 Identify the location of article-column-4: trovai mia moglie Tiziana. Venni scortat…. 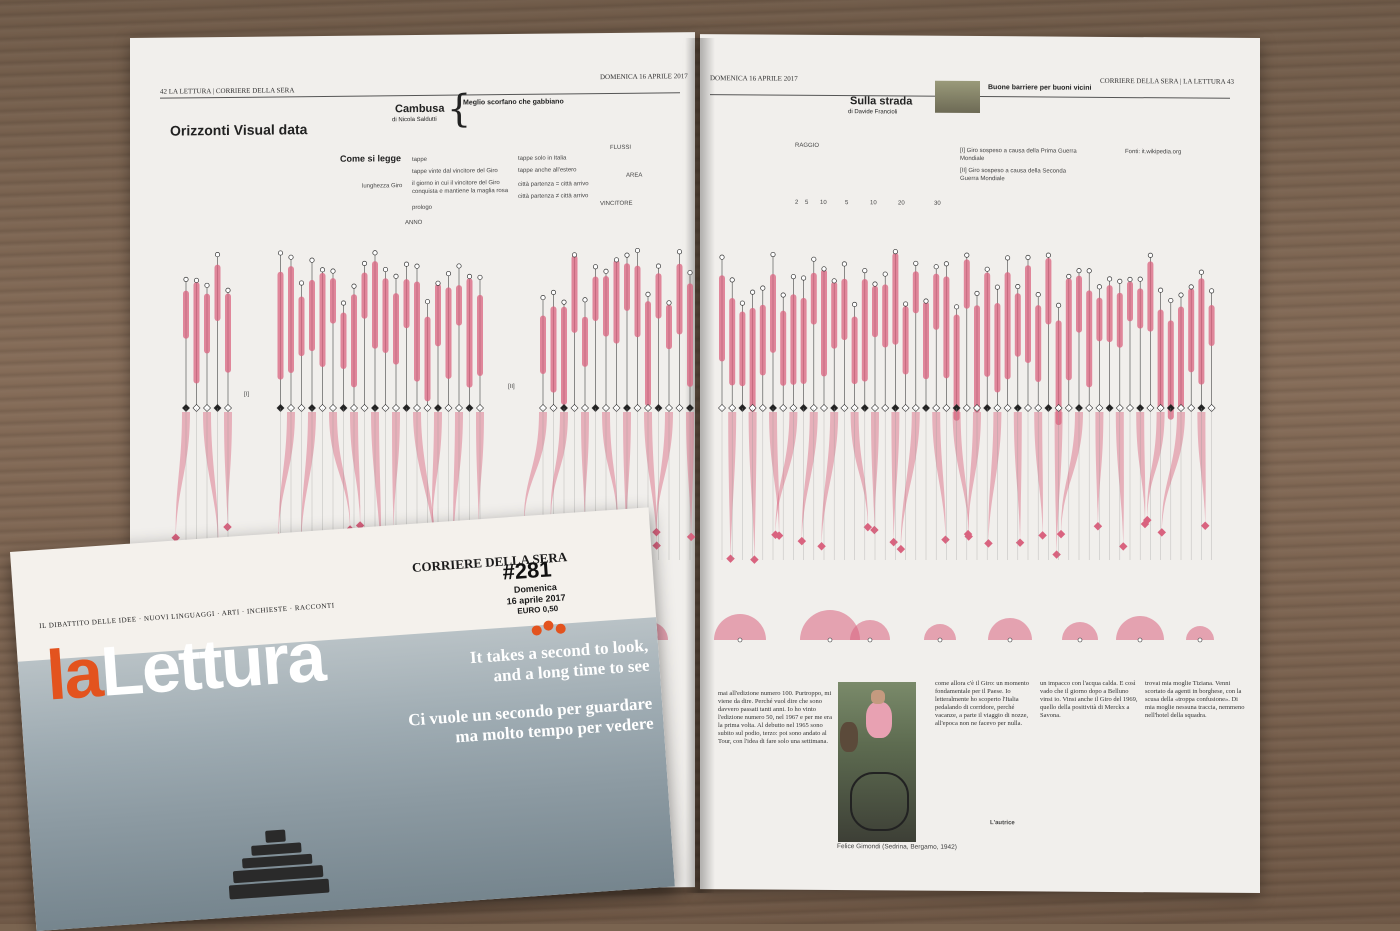
(1195, 699).